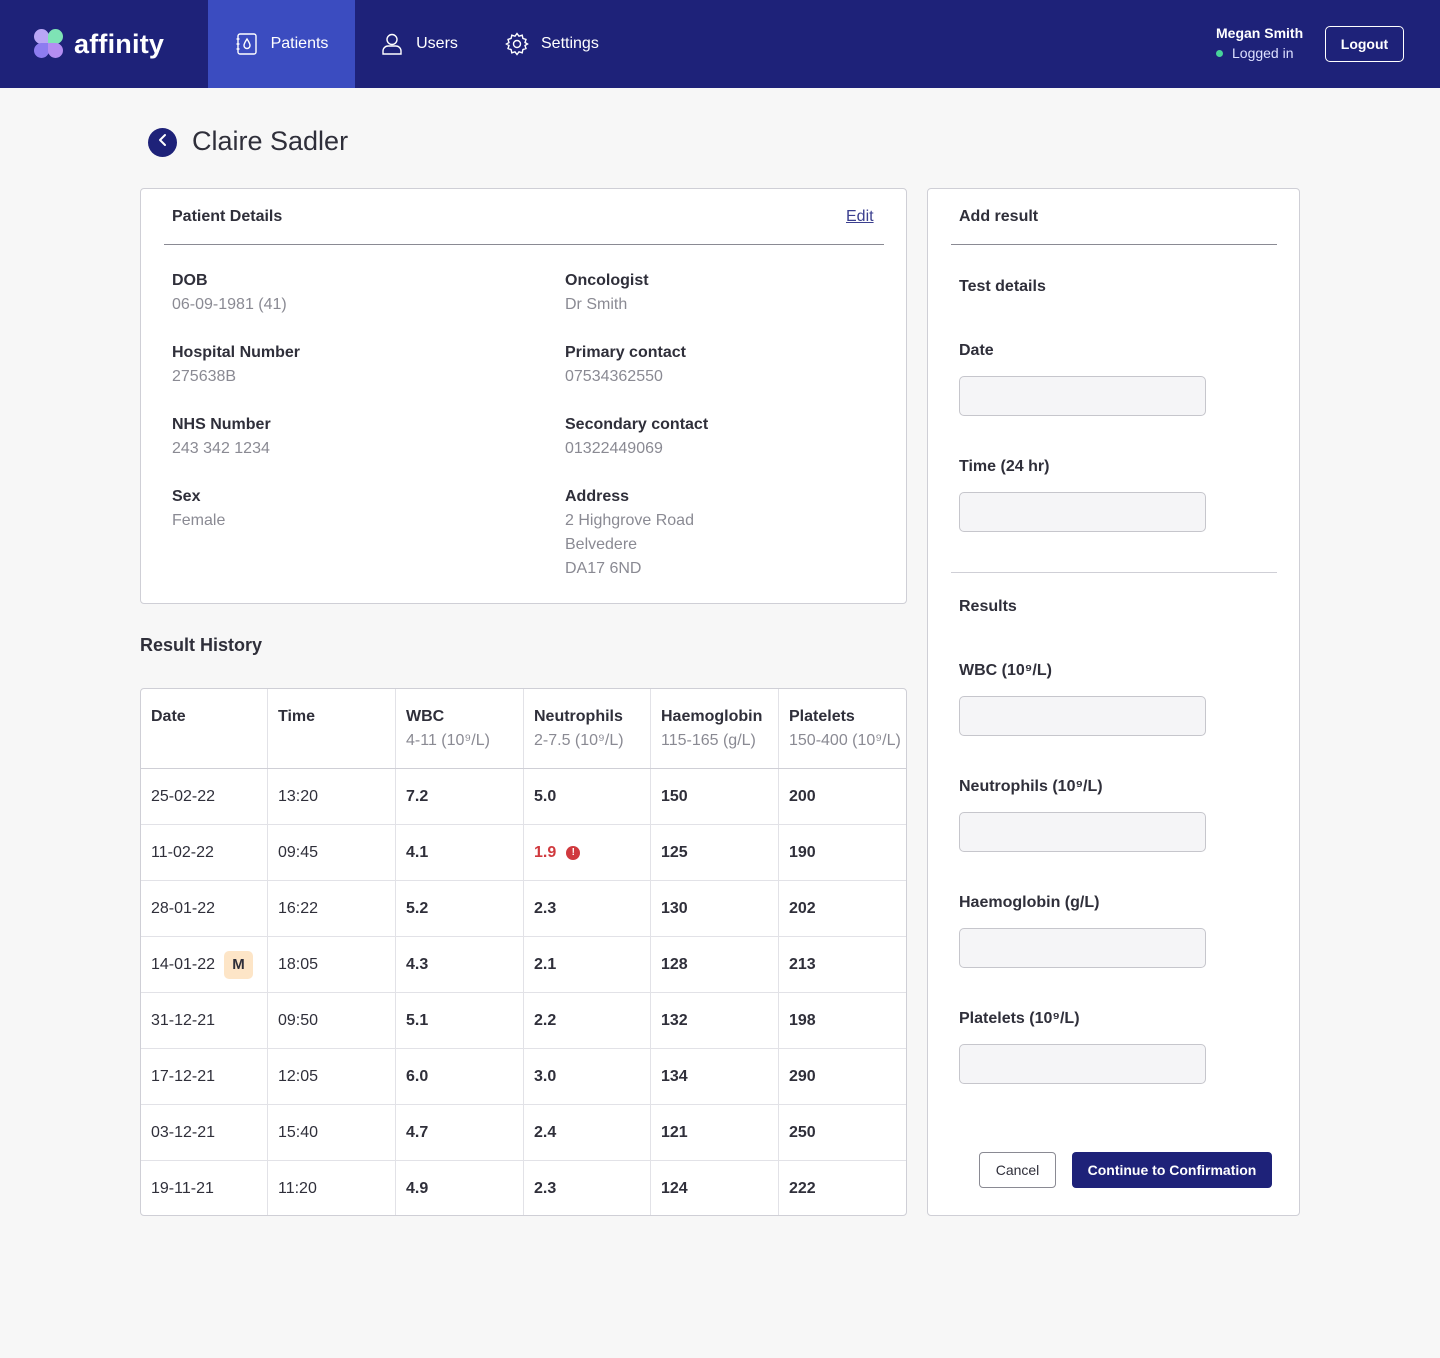 The width and height of the screenshot is (1440, 1358). Describe the element at coordinates (587, 1132) in the screenshot. I see `cell-neut: 2.4` at that location.